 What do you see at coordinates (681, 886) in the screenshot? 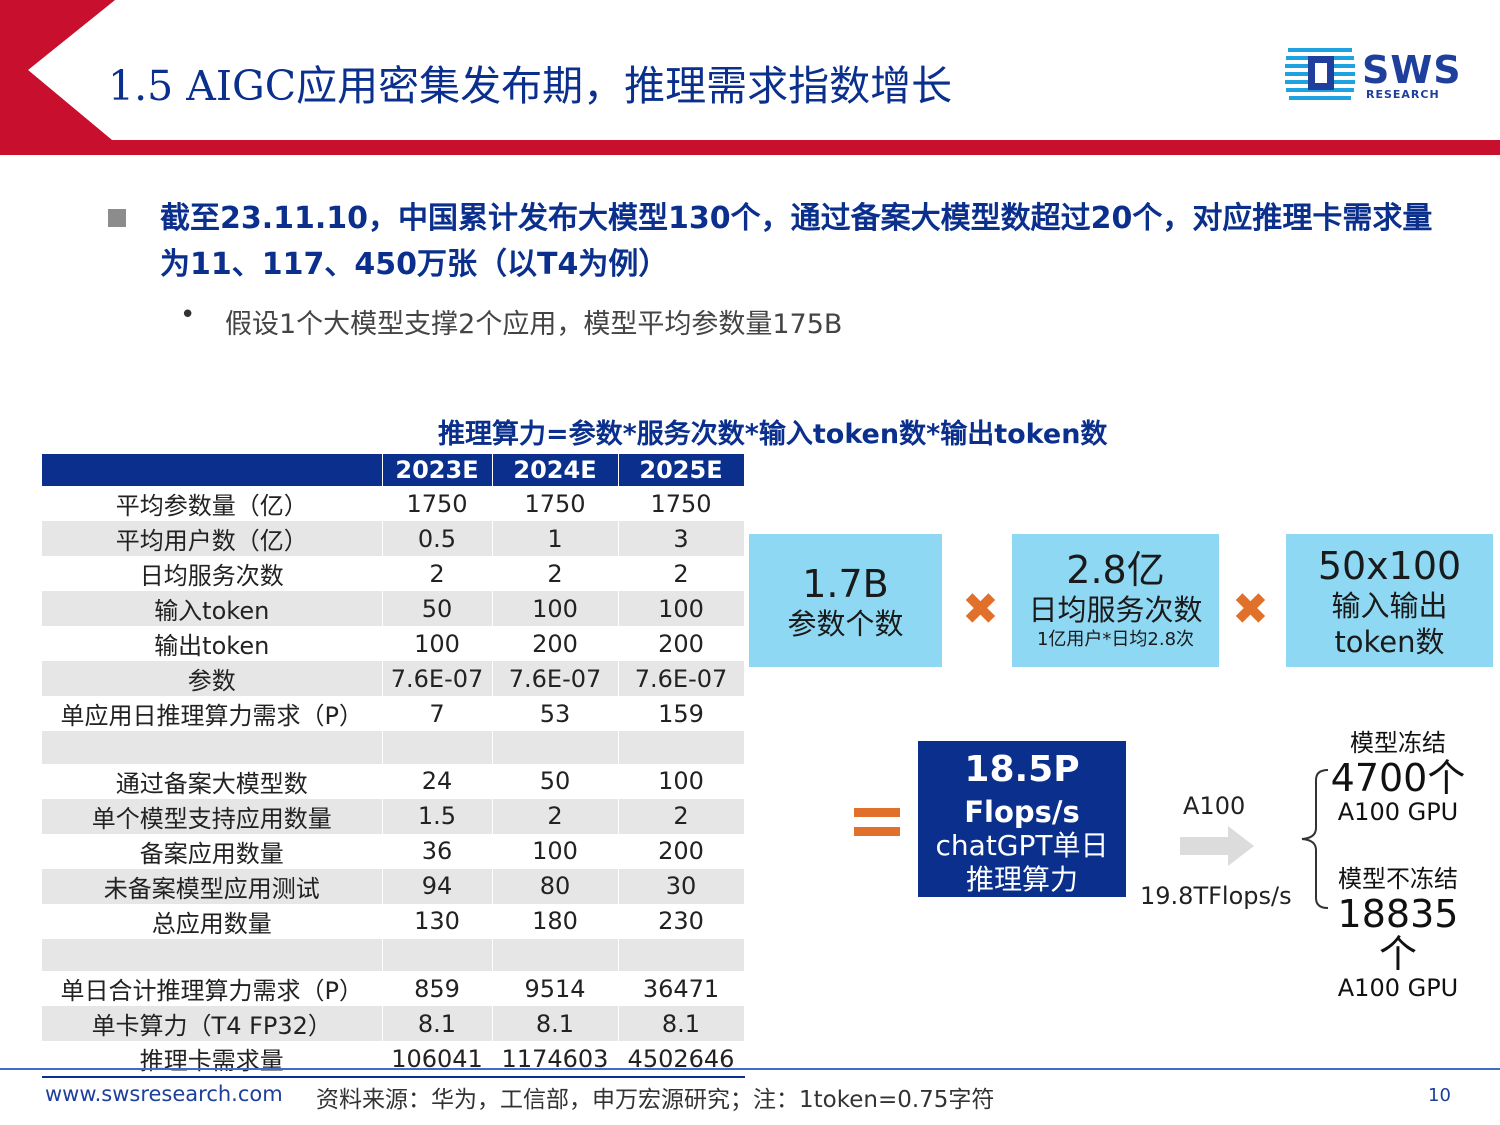
I see `table-cell: 30` at bounding box center [681, 886].